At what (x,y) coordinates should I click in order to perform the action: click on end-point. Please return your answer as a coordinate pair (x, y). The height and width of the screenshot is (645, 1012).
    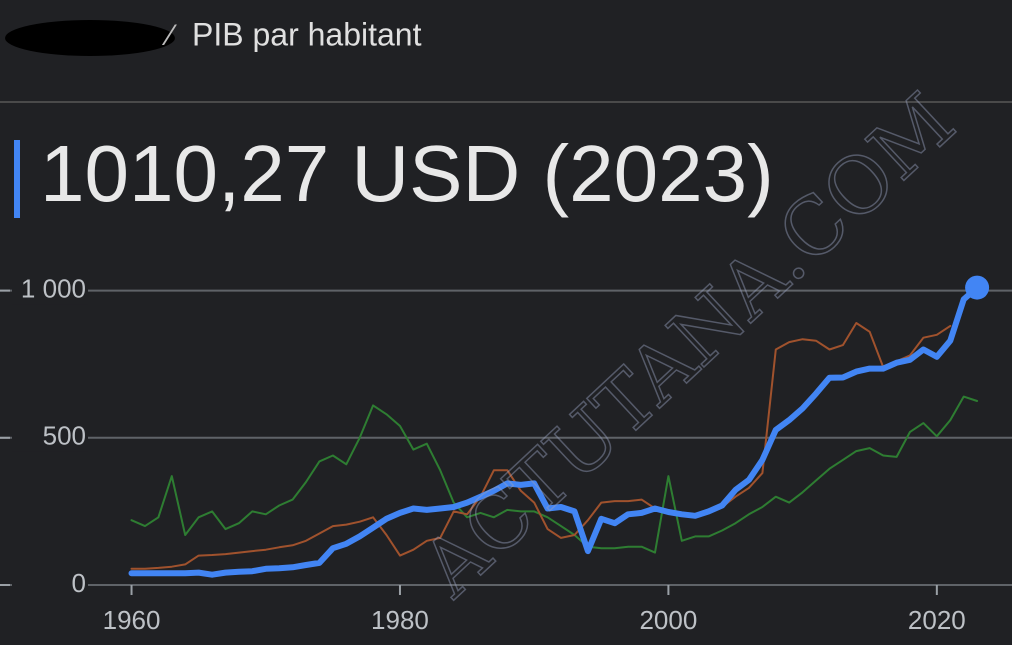
    Looking at the image, I should click on (977, 287).